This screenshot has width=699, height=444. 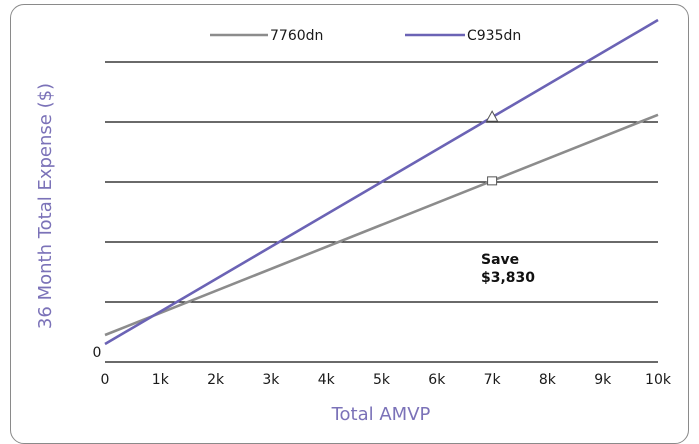 What do you see at coordinates (548, 380) in the screenshot?
I see `x-tick-label: 8k` at bounding box center [548, 380].